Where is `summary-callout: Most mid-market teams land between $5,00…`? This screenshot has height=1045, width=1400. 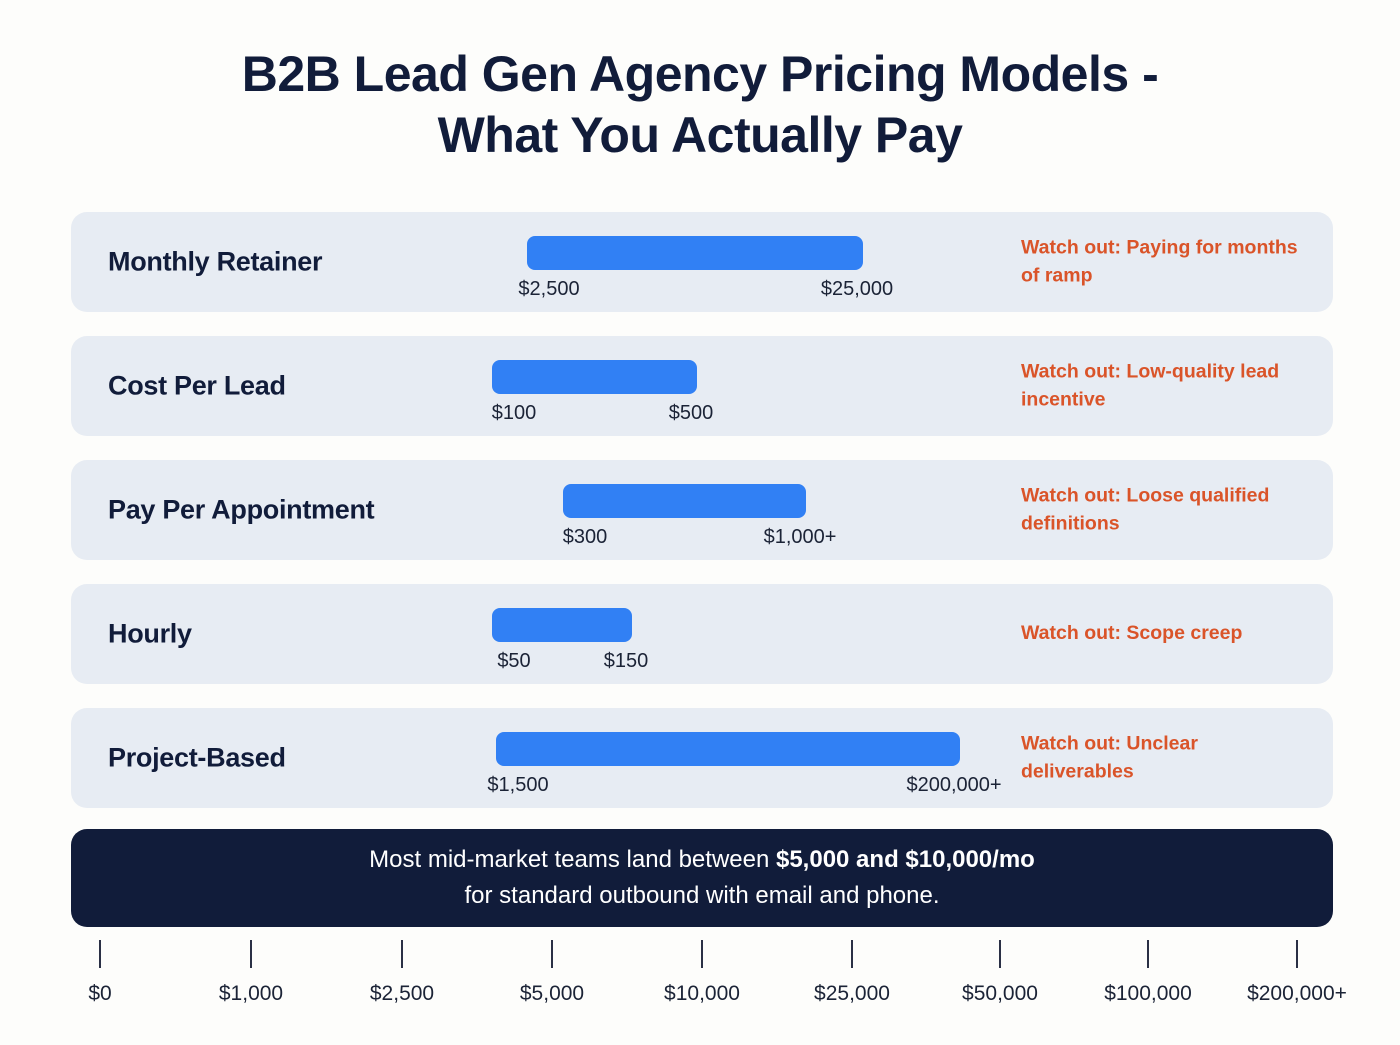 summary-callout: Most mid-market teams land between $5,00… is located at coordinates (702, 878).